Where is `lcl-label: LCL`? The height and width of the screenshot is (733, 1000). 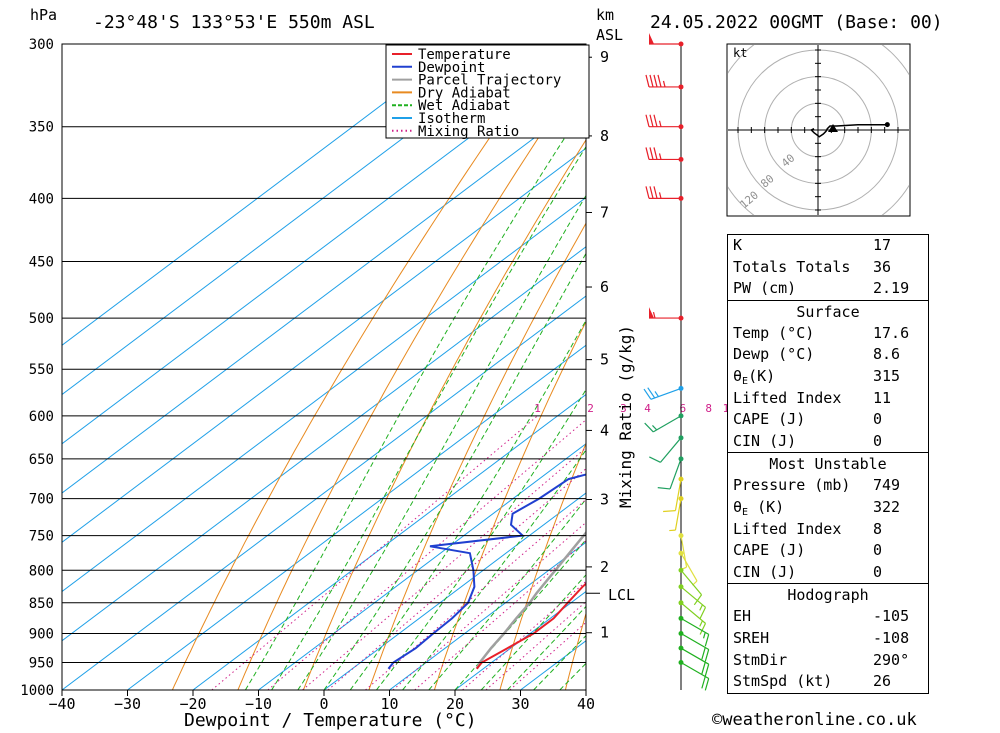
lcl-label: LCL is located at coordinates (621, 595).